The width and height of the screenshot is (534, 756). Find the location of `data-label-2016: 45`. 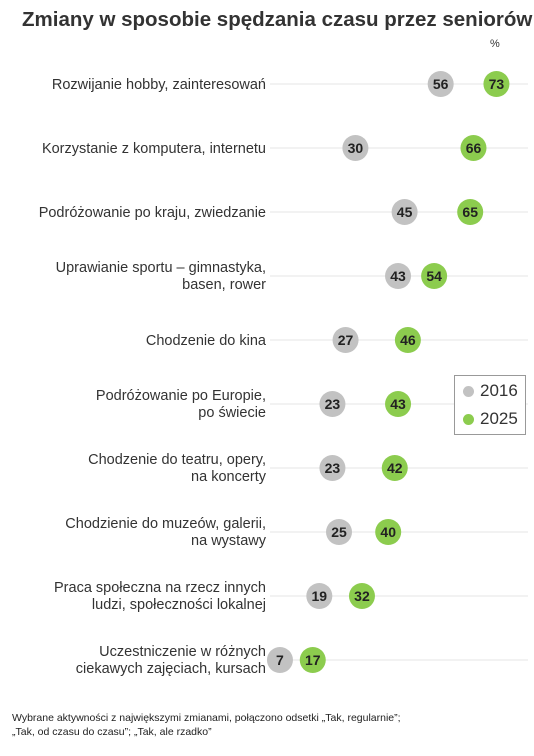

data-label-2016: 45 is located at coordinates (405, 212).